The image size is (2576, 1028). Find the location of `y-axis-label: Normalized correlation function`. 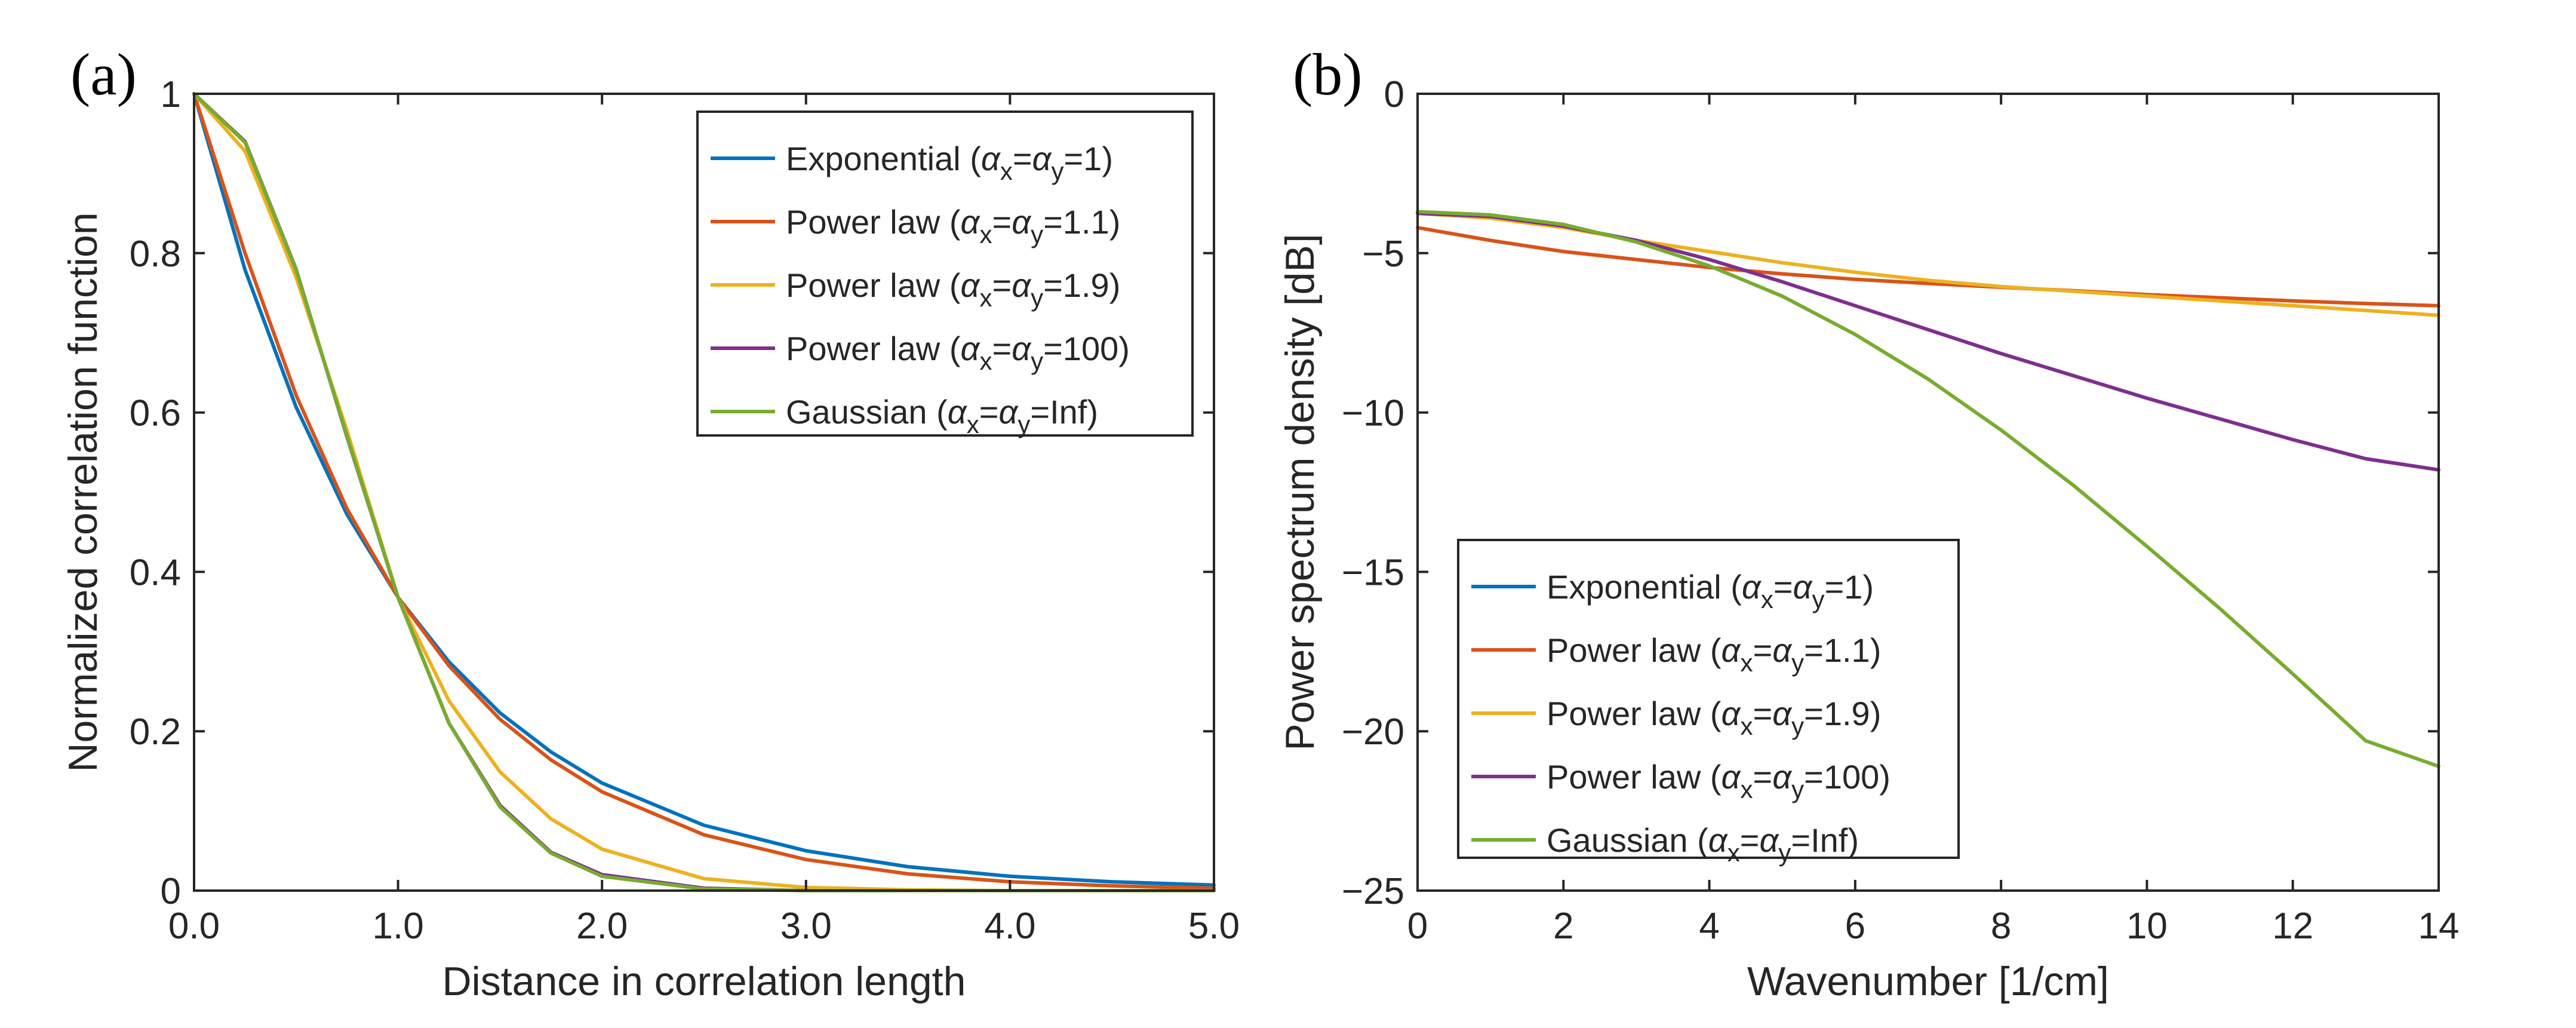

y-axis-label: Normalized correlation function is located at coordinates (83, 492).